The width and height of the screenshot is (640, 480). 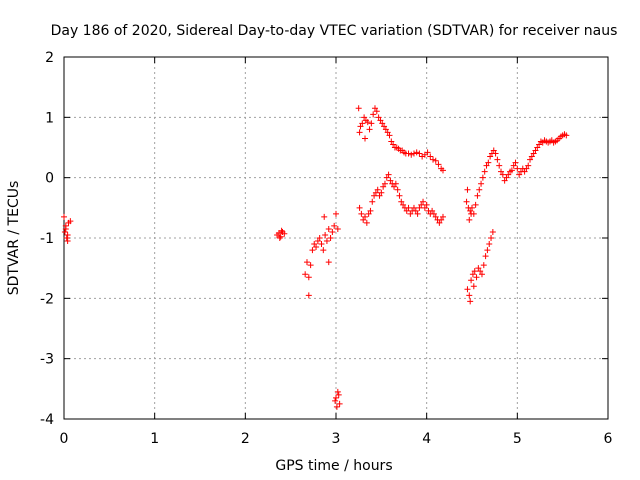 I want to click on x-tick-label: 2, so click(x=245, y=439).